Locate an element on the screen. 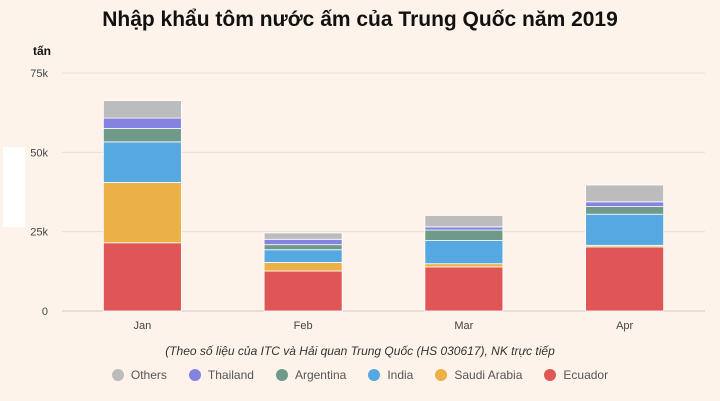  bar-segment-saudi-arabia-mar is located at coordinates (464, 265).